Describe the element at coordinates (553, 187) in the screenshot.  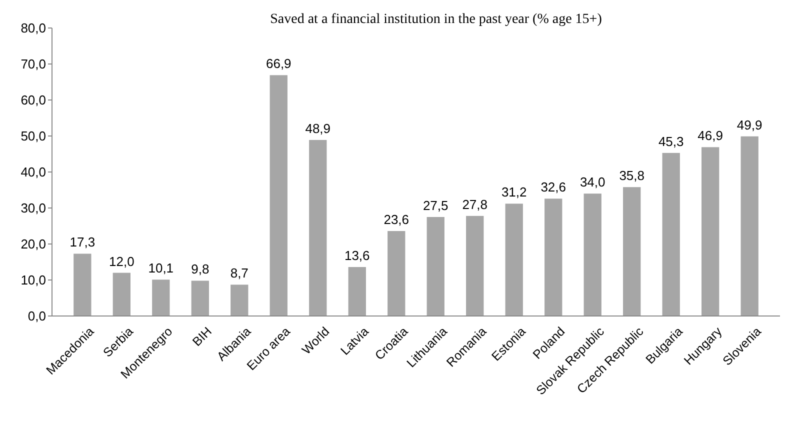
I see `data-label: 32,6` at that location.